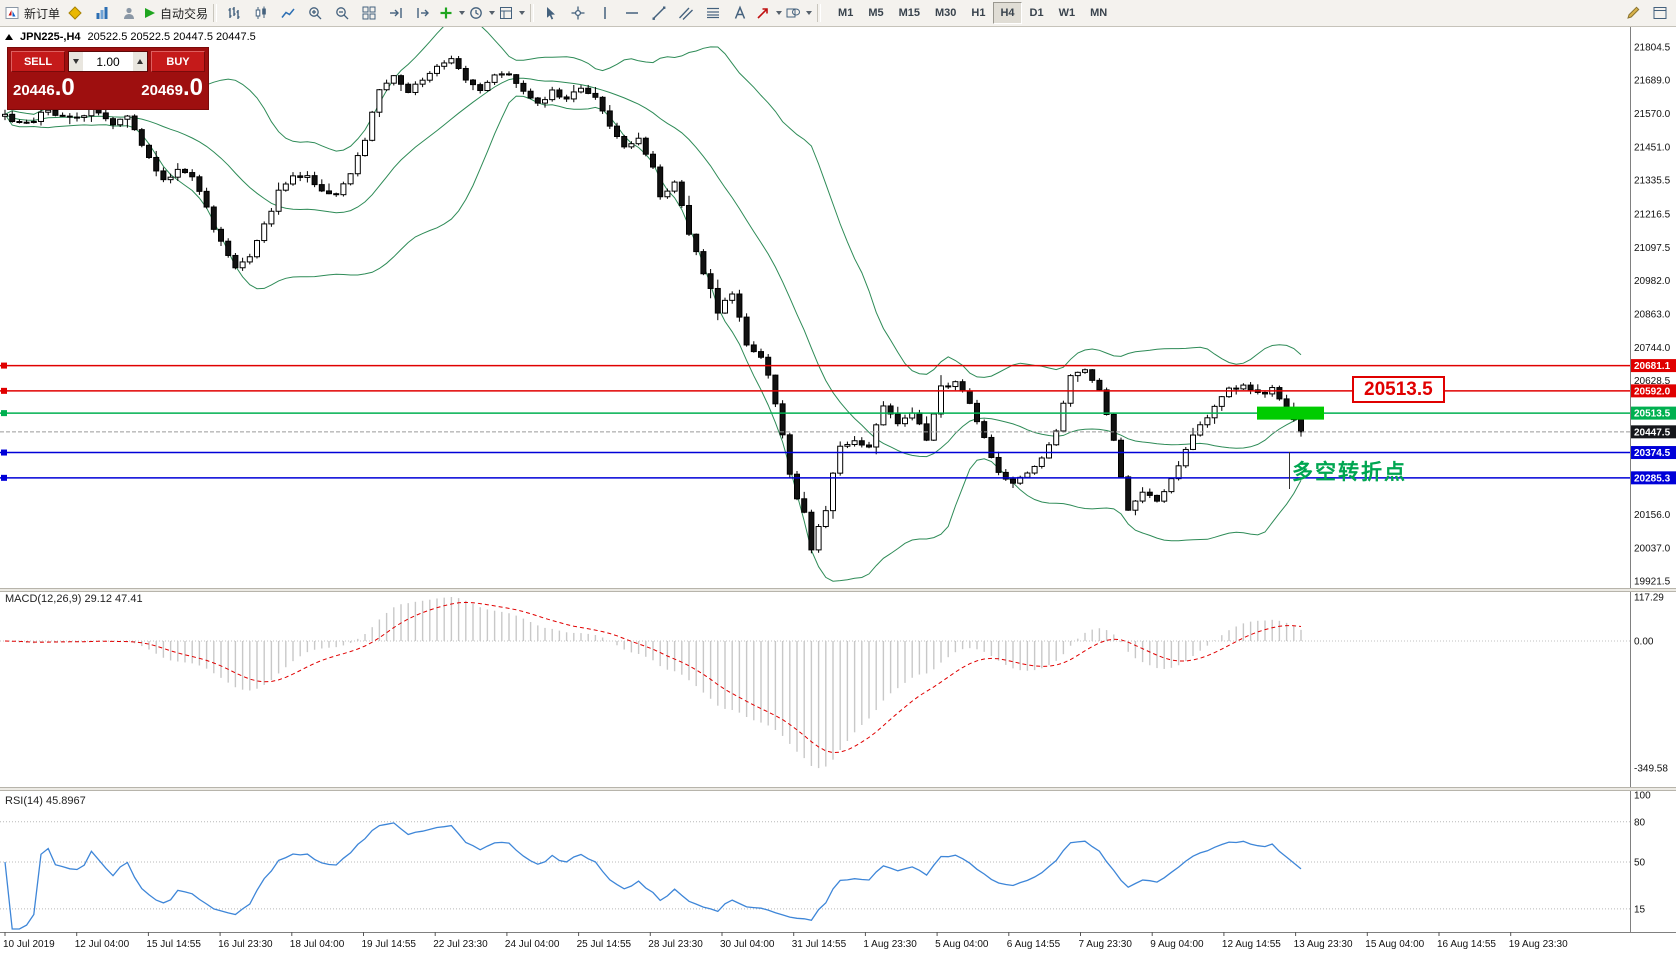  Describe the element at coordinates (740, 13) in the screenshot. I see `text-tool-icon` at that location.